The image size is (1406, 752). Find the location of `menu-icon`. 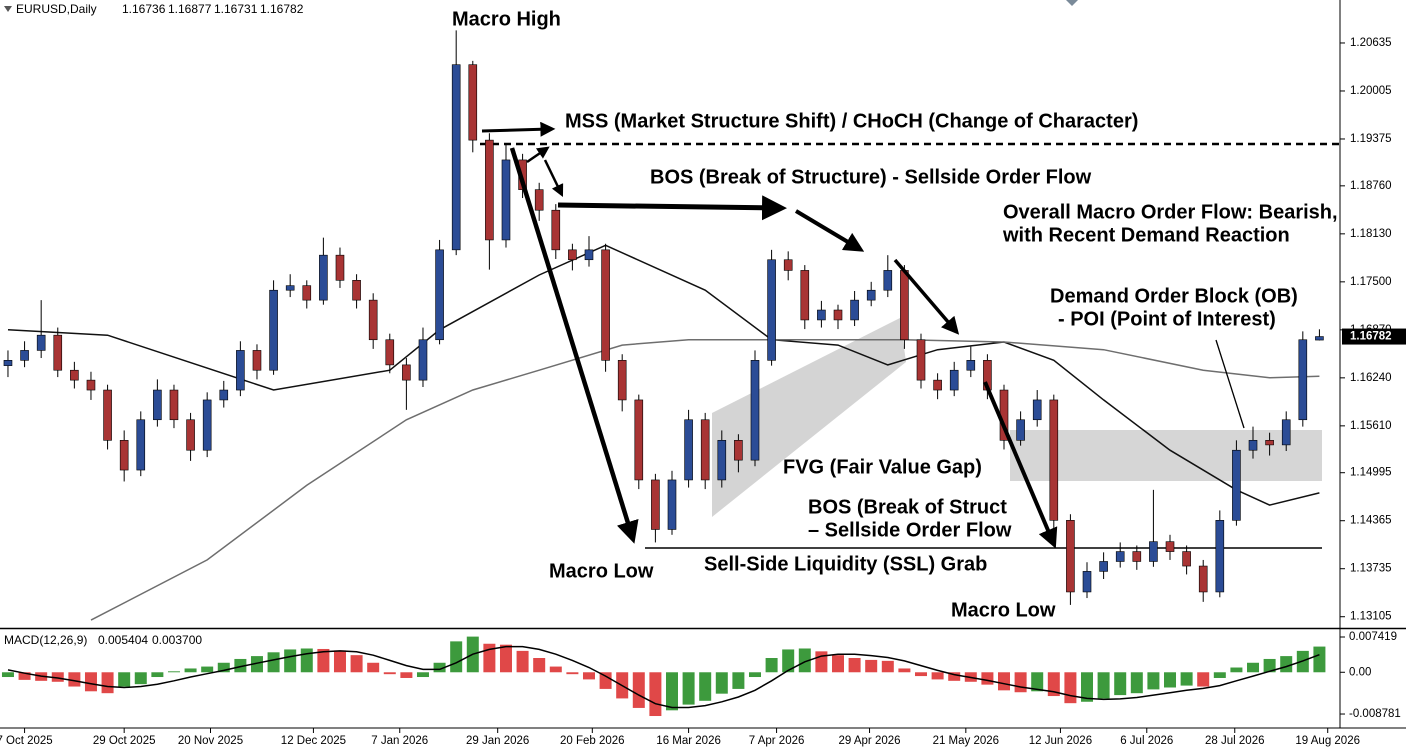

menu-icon is located at coordinates (8, 9).